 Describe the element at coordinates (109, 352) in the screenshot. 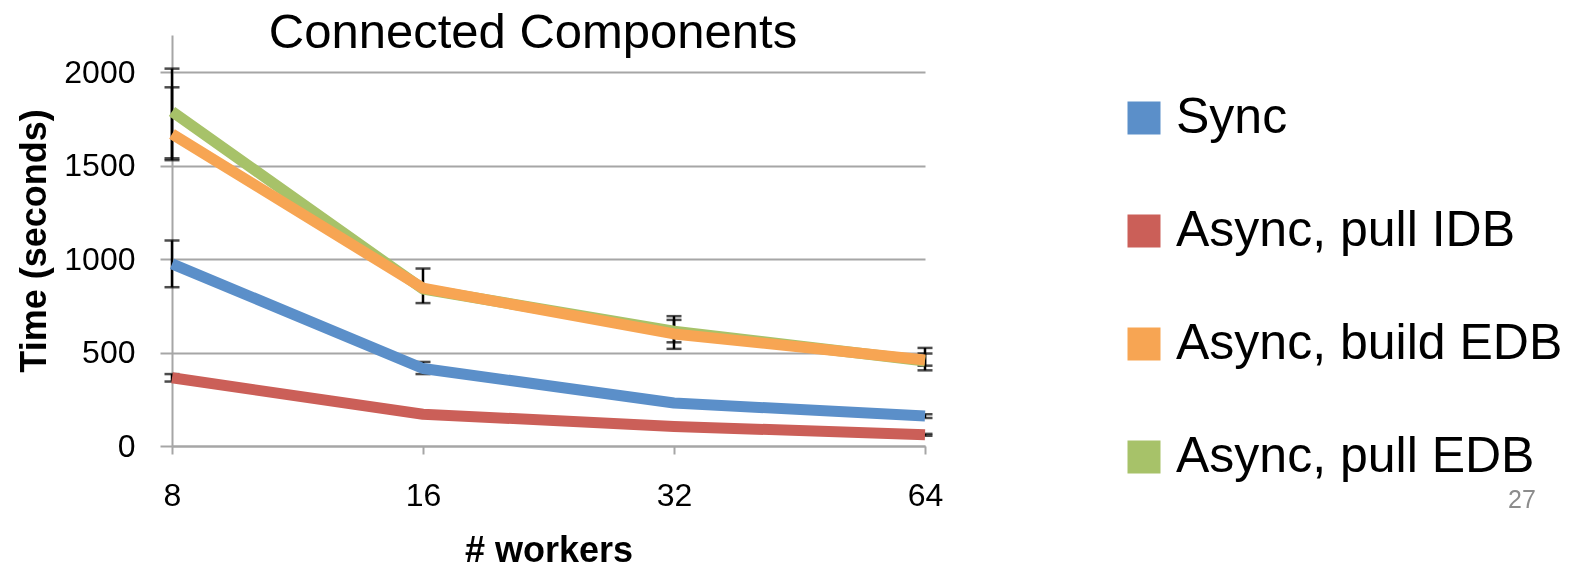

I see `y-tick-label: 500` at that location.